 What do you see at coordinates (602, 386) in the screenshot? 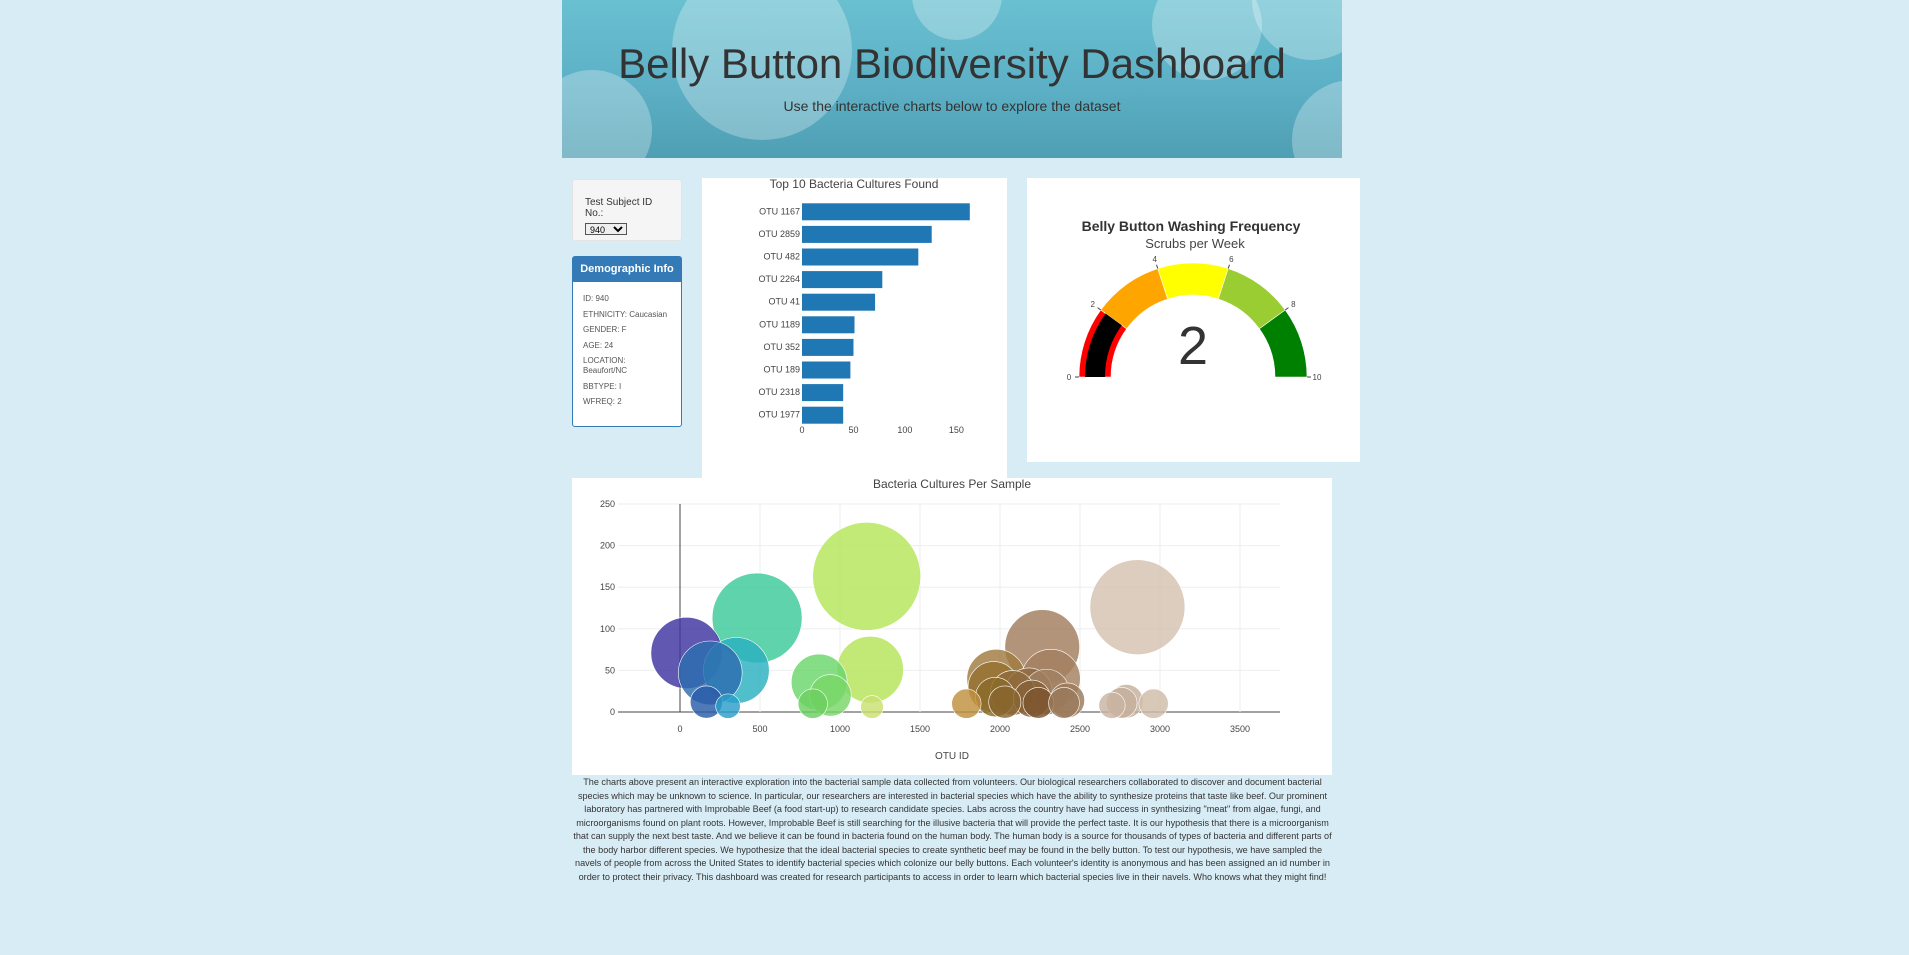
I see `demo-bbtype: BBTYPE: I` at bounding box center [602, 386].